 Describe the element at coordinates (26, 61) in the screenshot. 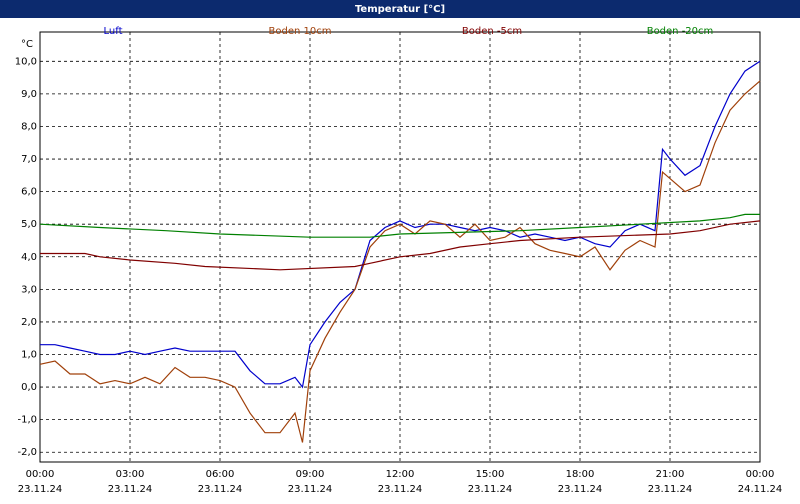

I see `y-tick-label: 10,0` at that location.